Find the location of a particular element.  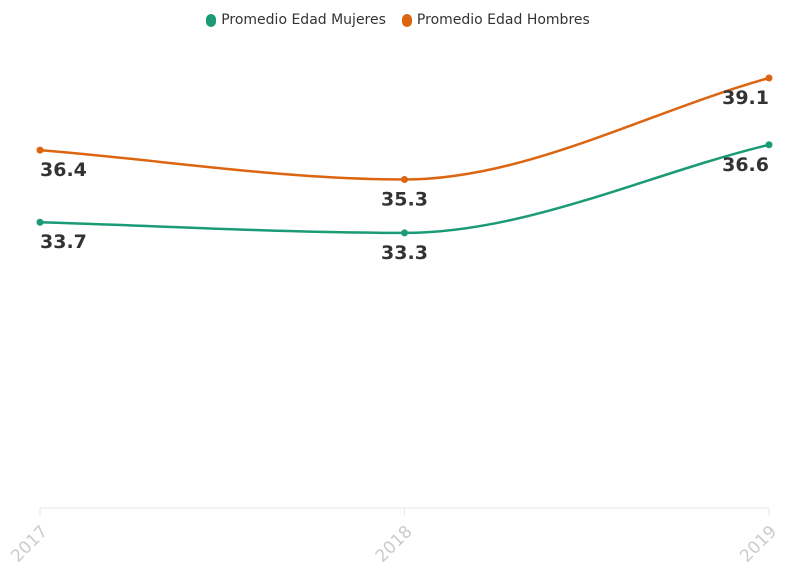

data-label-0-1: 33.3 is located at coordinates (404, 253).